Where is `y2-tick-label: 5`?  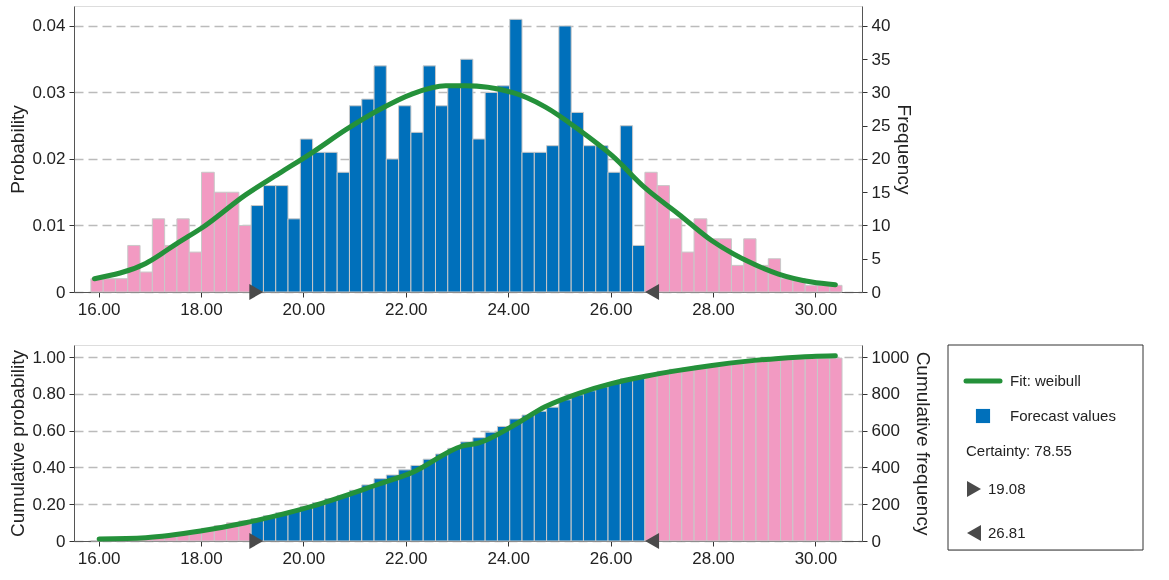 y2-tick-label: 5 is located at coordinates (876, 259).